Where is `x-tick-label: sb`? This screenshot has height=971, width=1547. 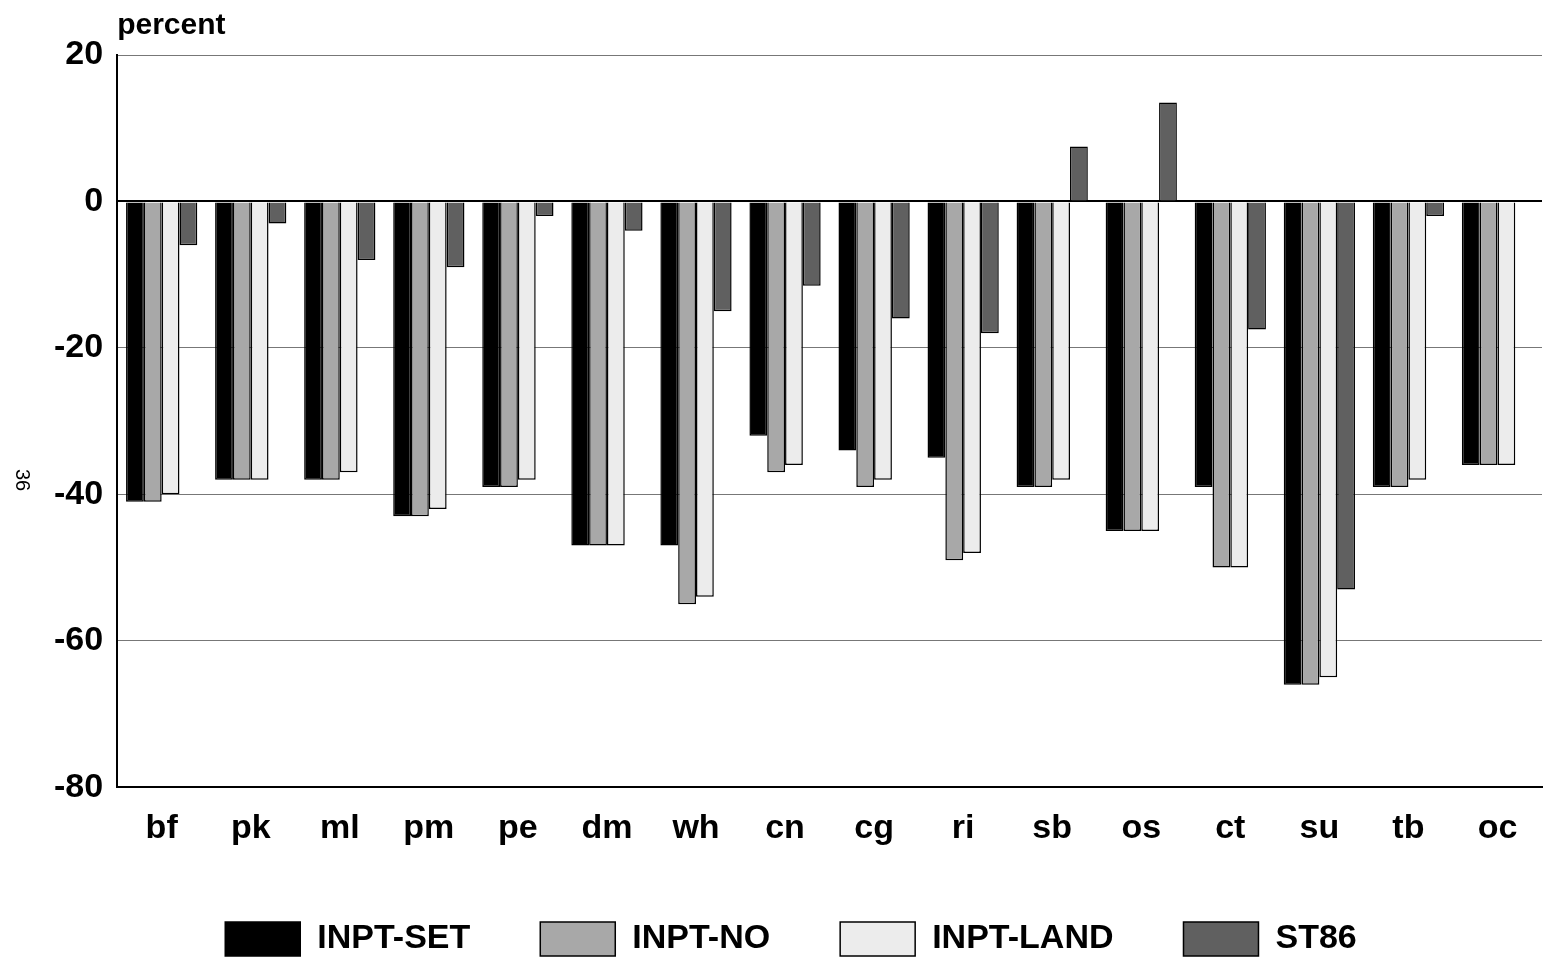 x-tick-label: sb is located at coordinates (1052, 825).